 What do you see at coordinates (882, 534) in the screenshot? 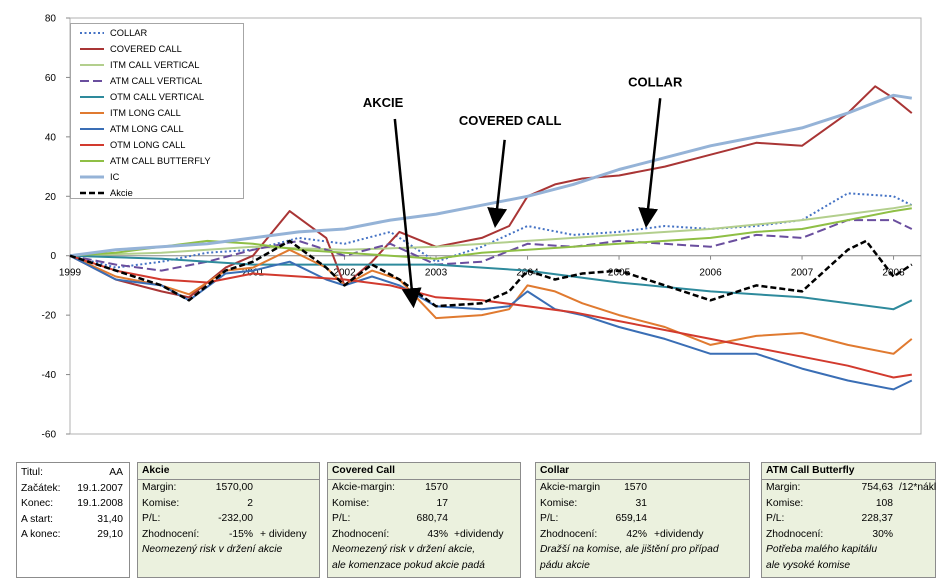
I see `panel-row-value: 30%` at bounding box center [882, 534].